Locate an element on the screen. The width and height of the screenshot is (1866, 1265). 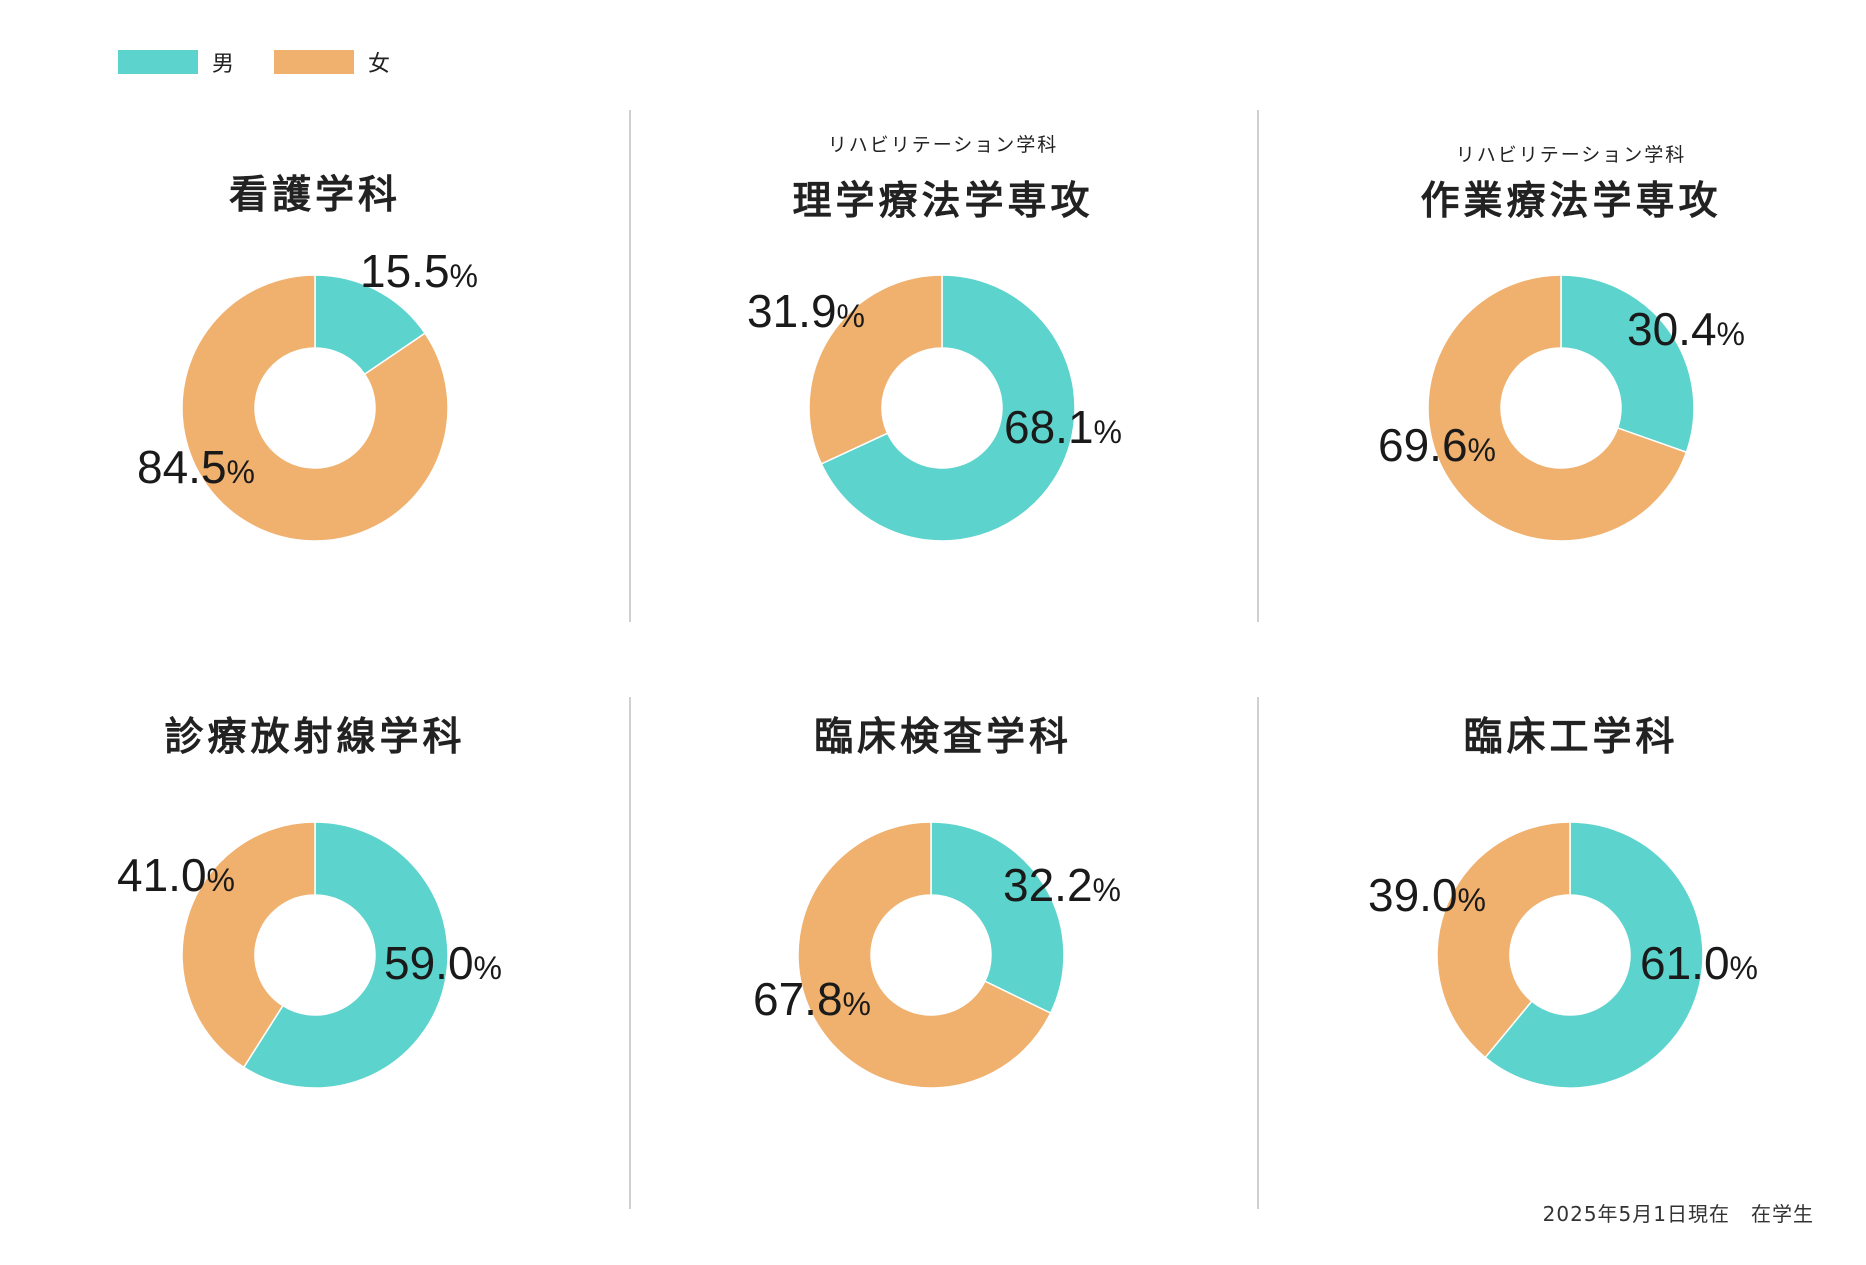
pct-value: 41.0 is located at coordinates (162, 875).